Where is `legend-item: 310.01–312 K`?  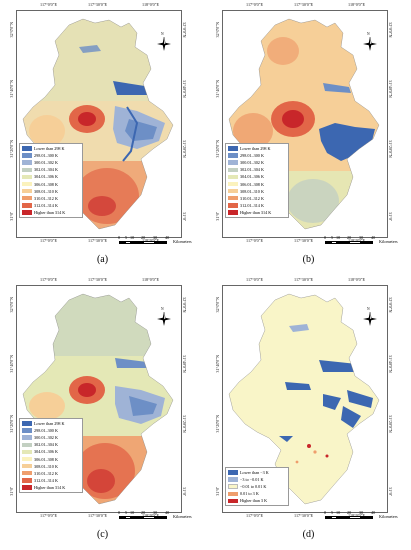
legend-item: 310.01–312 K is located at coordinates (51, 473).